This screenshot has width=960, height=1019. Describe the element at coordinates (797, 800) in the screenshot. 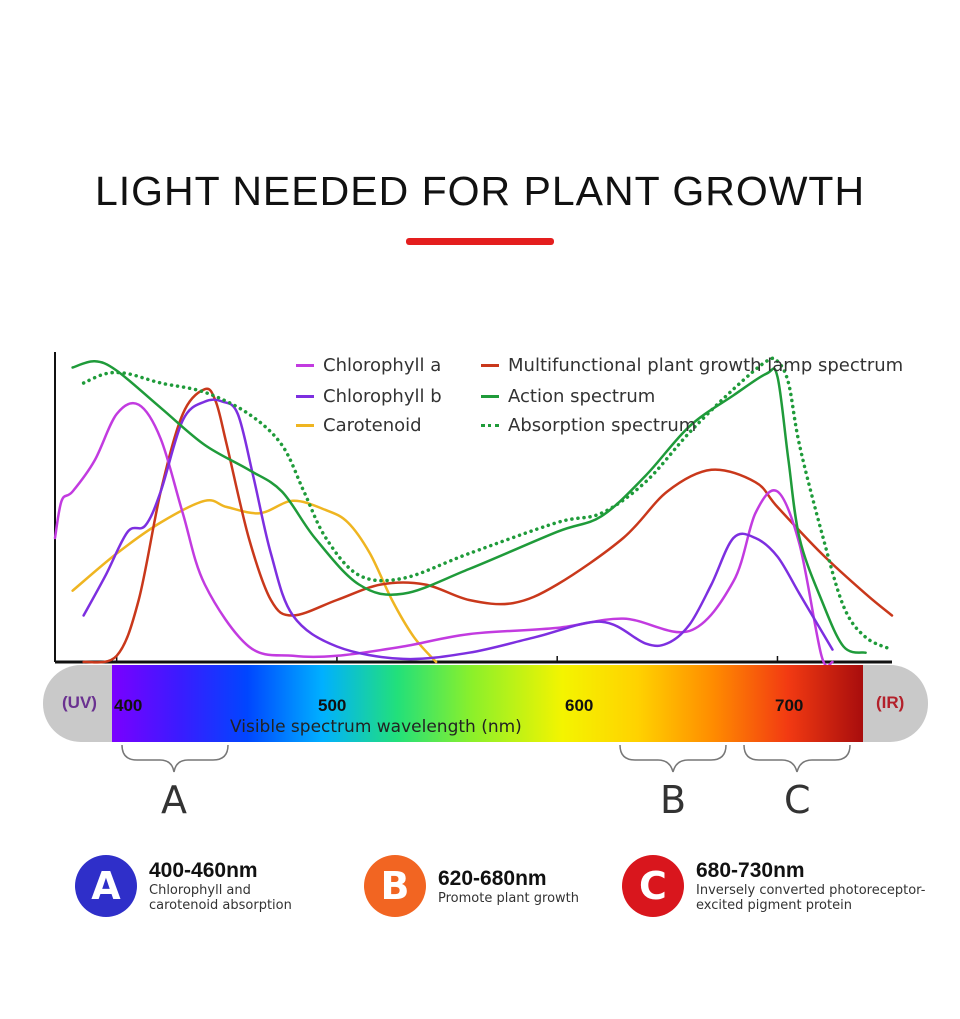

I see `band-letter-c: C` at that location.